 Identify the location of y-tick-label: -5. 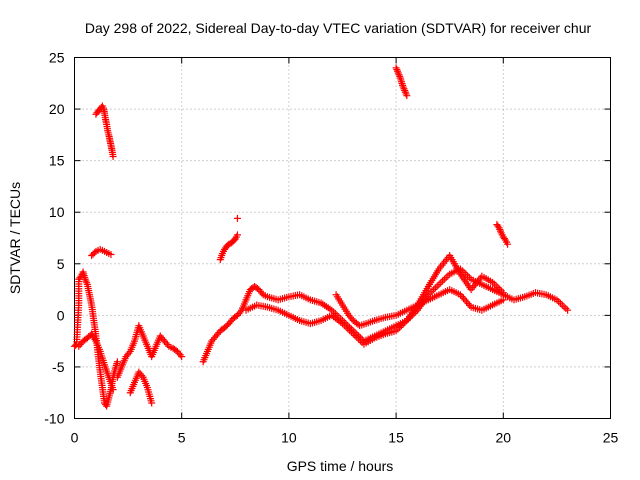
(58, 367).